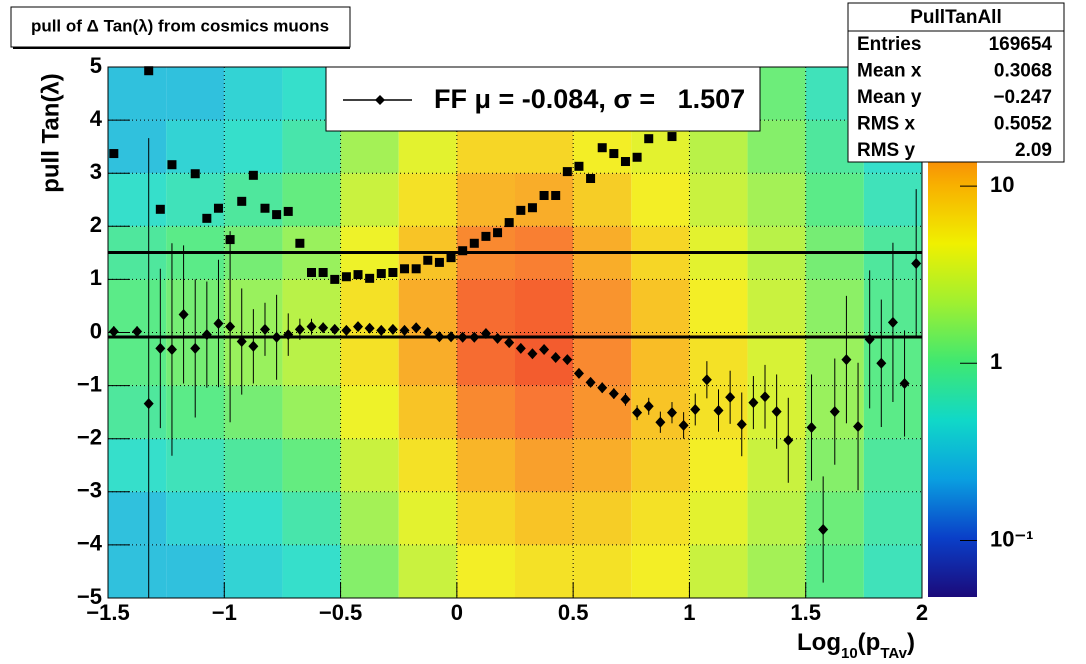 The height and width of the screenshot is (664, 1086). I want to click on chart-title: pull of Δ Tan(λ) from cosmics muons, so click(180, 25).